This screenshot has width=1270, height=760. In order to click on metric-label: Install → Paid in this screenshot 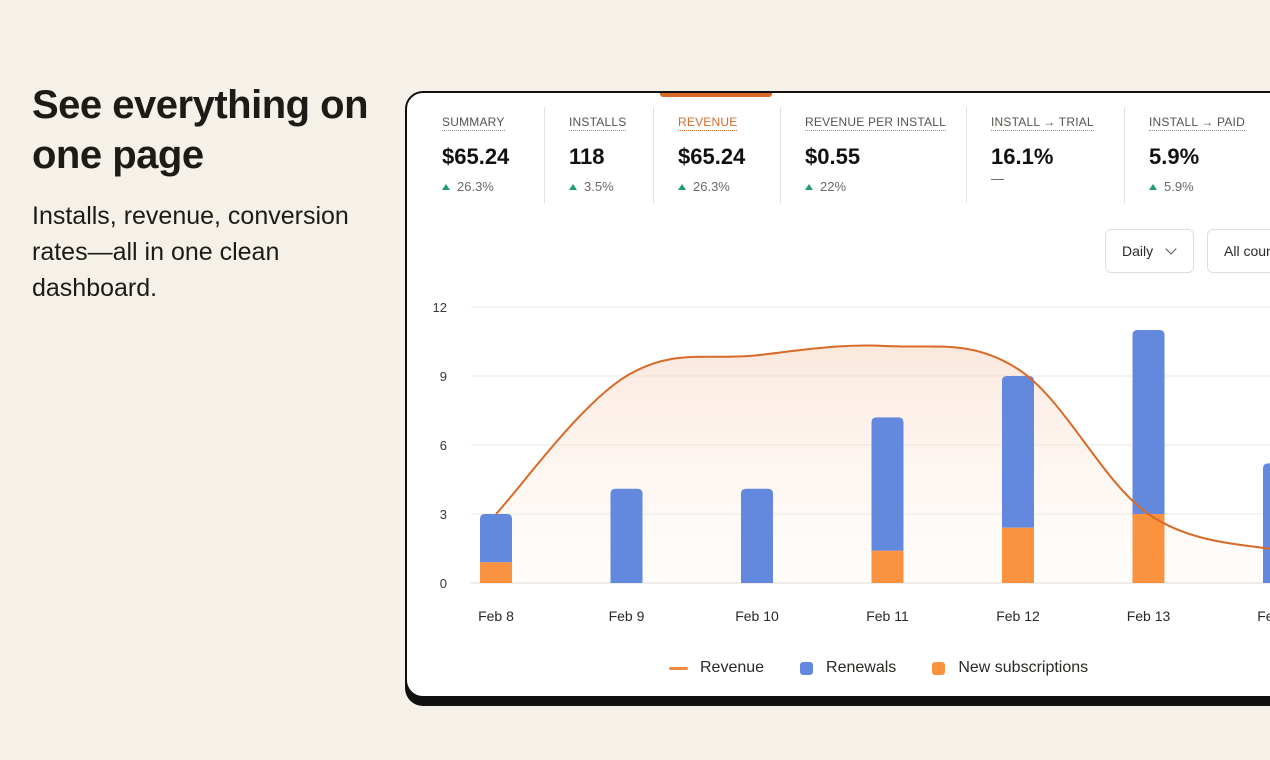, I will do `click(1197, 123)`.